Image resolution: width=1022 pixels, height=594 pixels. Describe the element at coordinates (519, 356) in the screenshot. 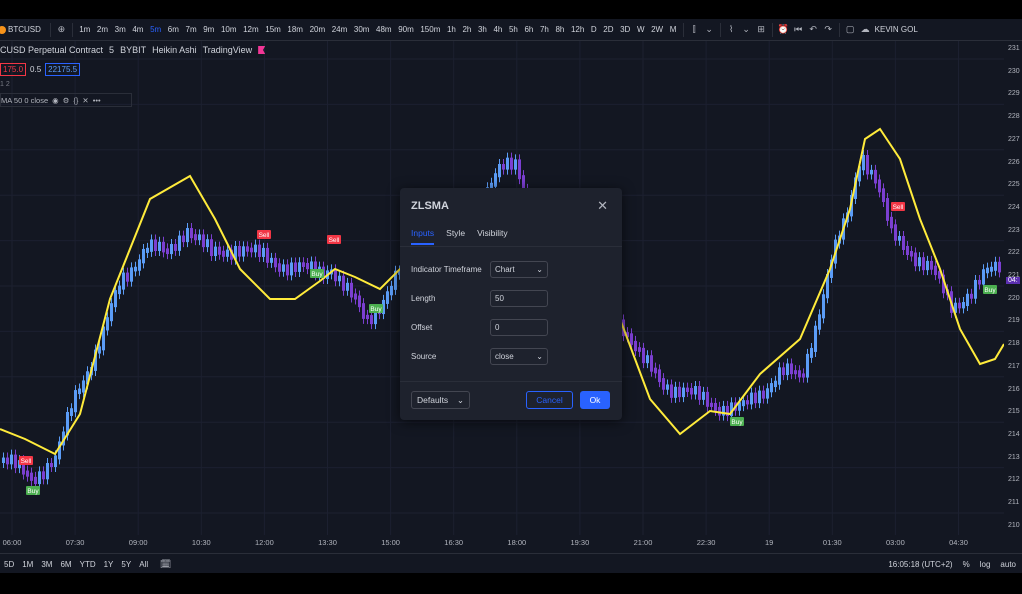

I see `source-select: close ⌄` at that location.